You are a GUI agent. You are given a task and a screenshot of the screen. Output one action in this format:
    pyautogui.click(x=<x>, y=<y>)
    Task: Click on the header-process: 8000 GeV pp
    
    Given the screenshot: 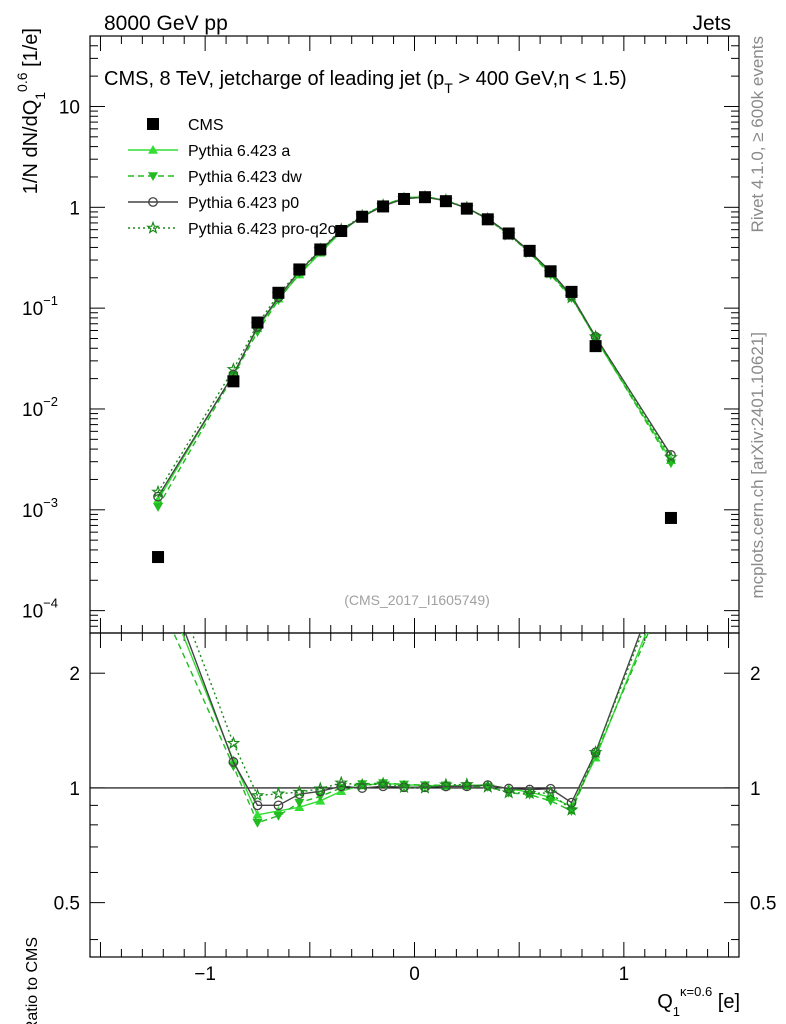 What is the action you would take?
    pyautogui.click(x=166, y=23)
    